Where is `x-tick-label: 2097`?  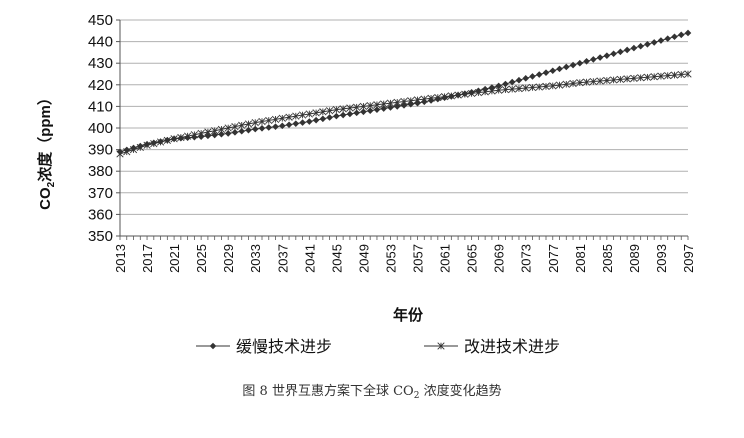 x-tick-label: 2097 is located at coordinates (688, 258).